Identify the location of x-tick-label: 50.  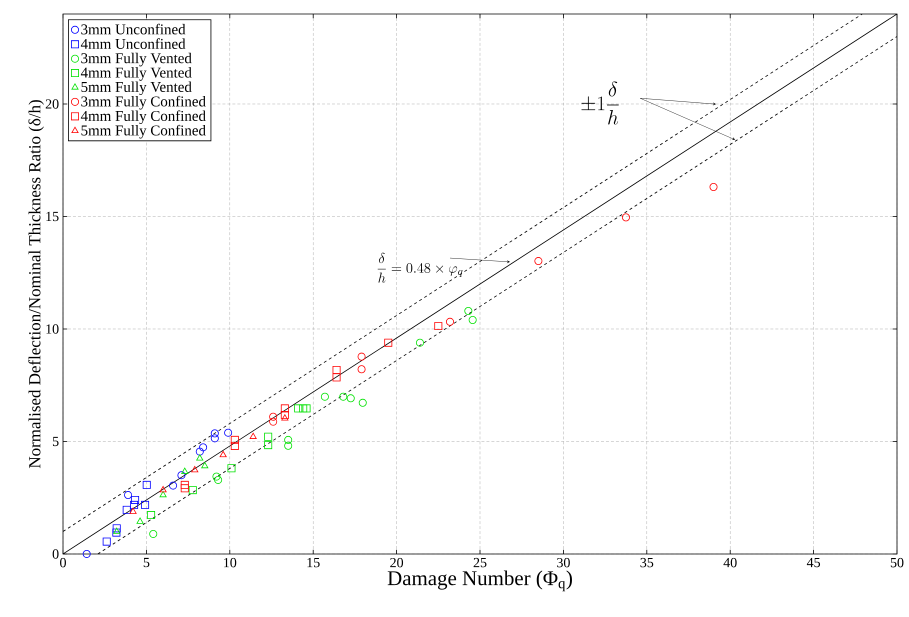
(897, 563).